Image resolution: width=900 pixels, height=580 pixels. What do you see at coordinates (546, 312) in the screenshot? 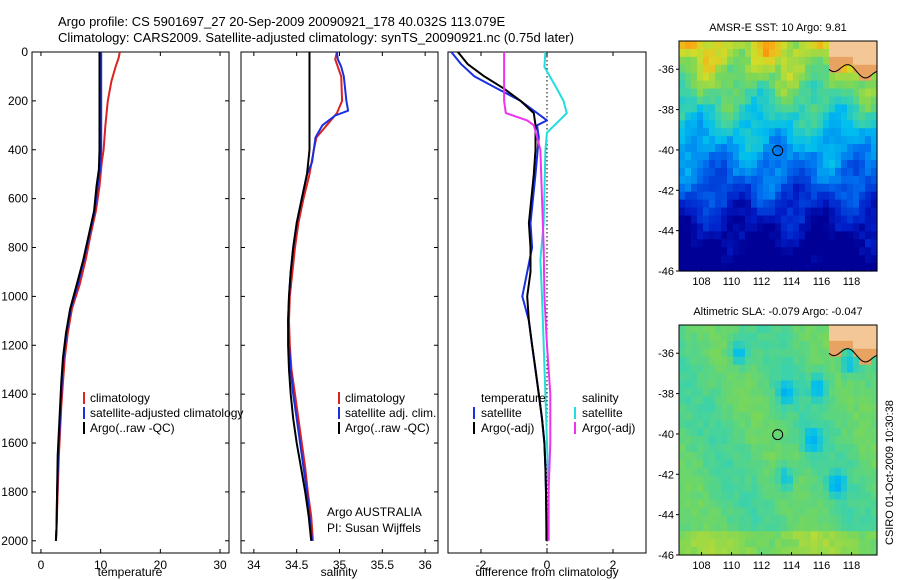
I see `difference-x-ticks: -2 0 2` at bounding box center [546, 312].